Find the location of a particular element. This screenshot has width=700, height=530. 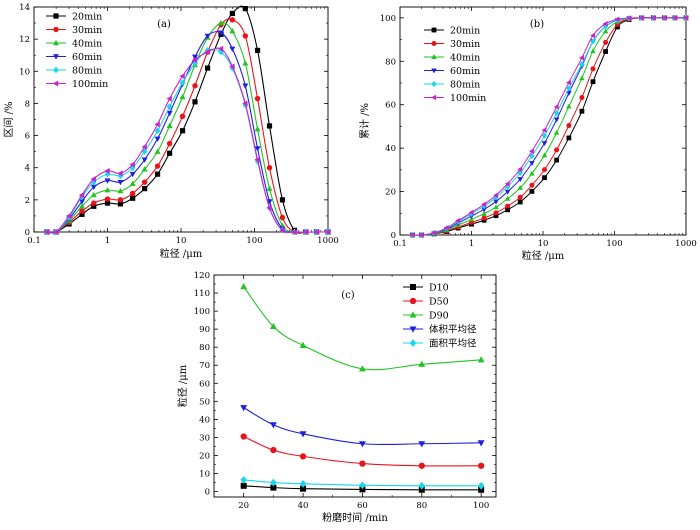

legend-item: 100min is located at coordinates (77, 84).